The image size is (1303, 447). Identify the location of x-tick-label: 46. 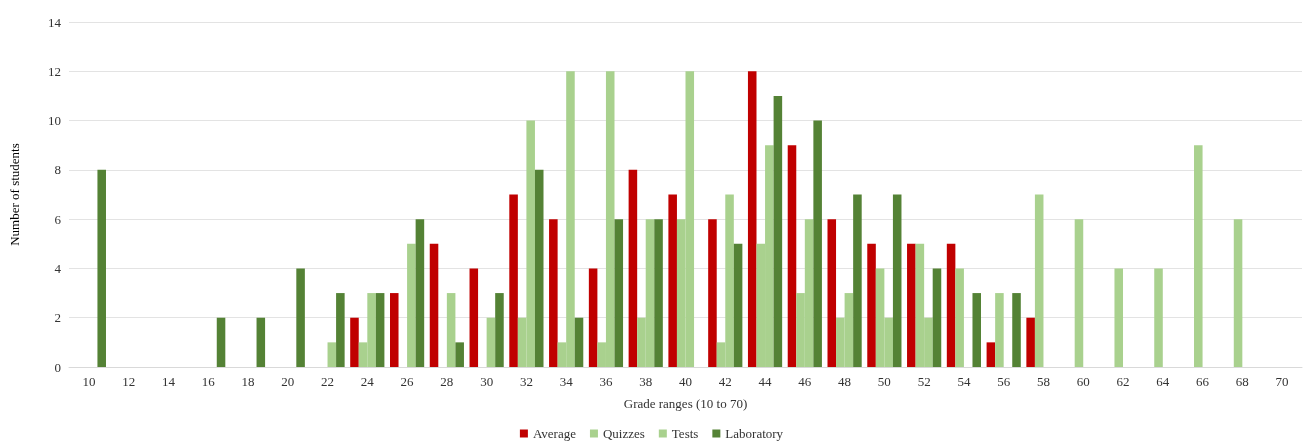
(805, 381).